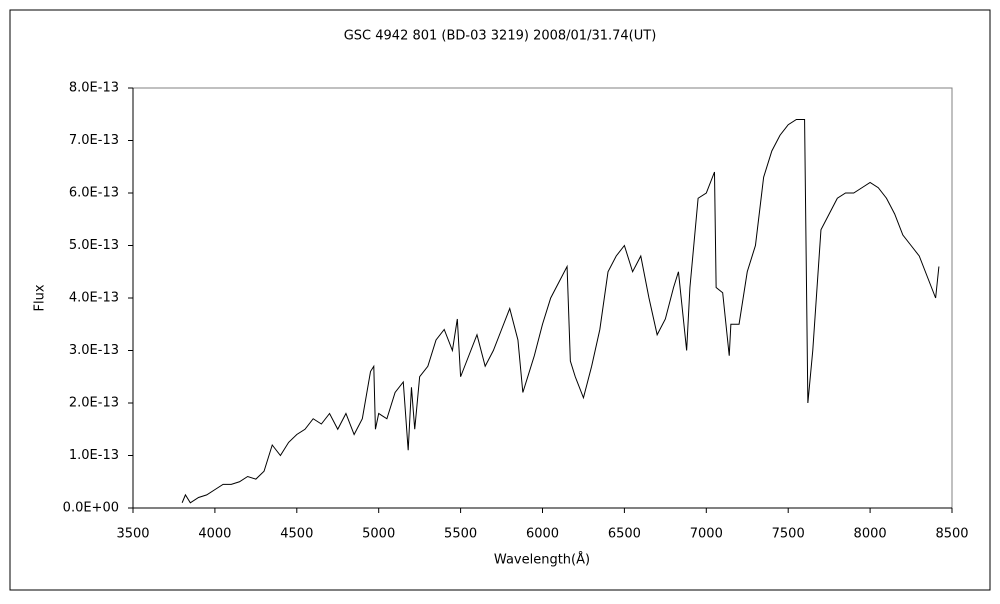 This screenshot has width=1000, height=604. Describe the element at coordinates (542, 534) in the screenshot. I see `x-tick-label: 6000` at that location.